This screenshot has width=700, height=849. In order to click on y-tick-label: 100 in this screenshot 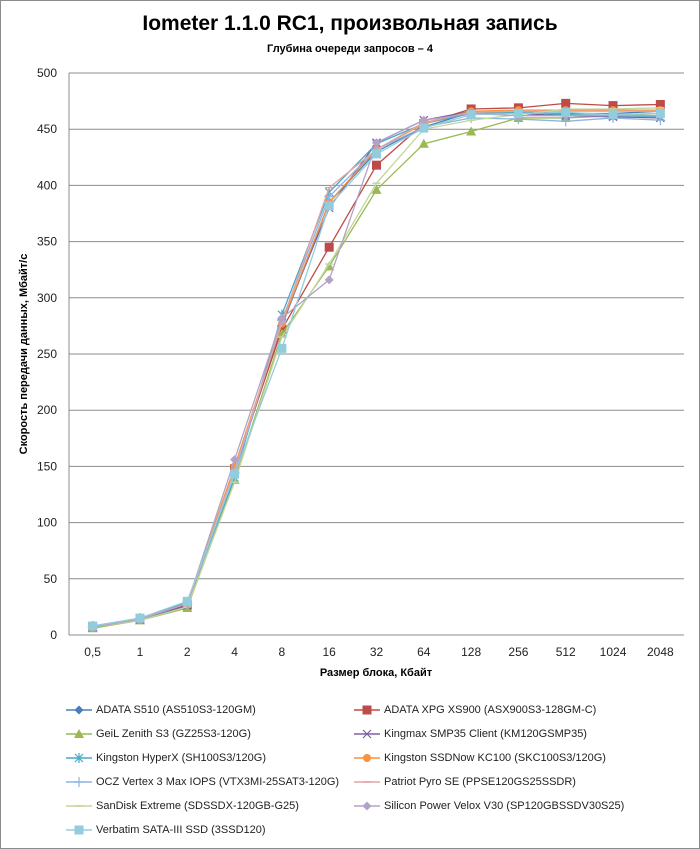, I will do `click(47, 523)`.